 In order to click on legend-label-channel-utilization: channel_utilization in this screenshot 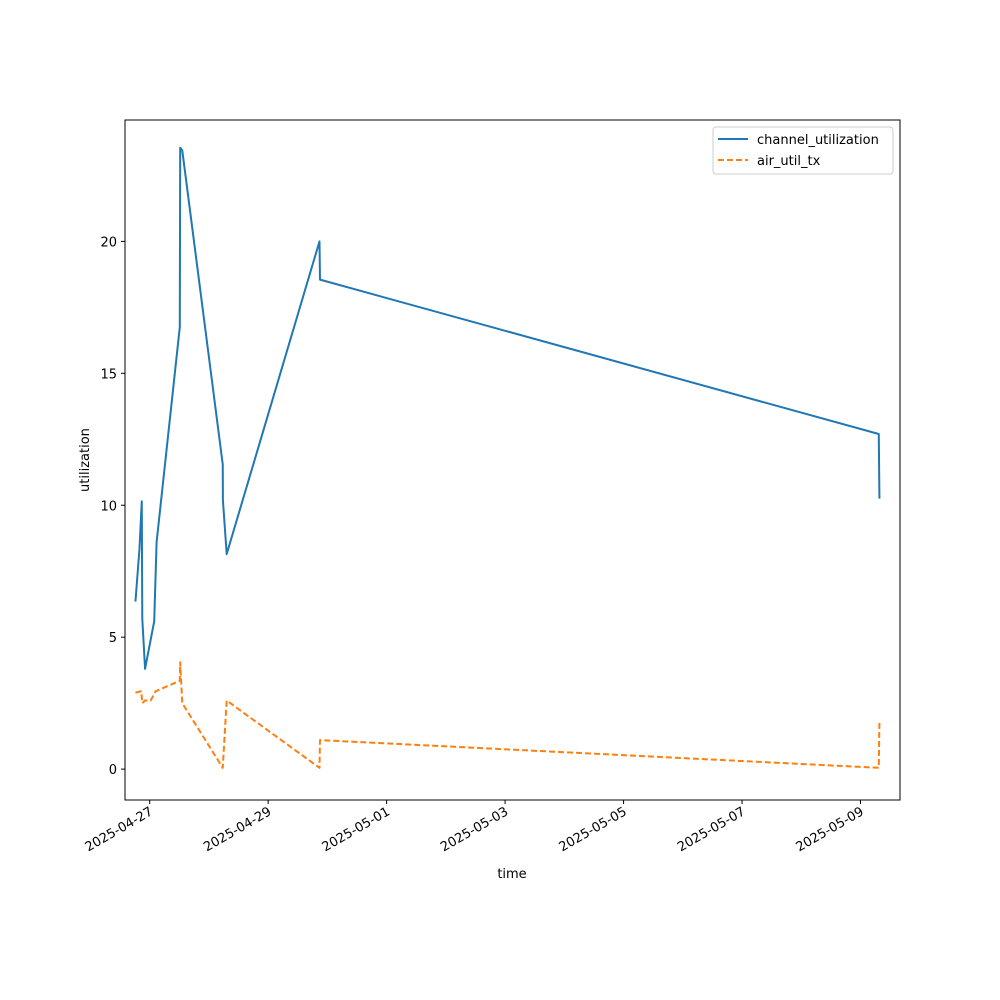, I will do `click(818, 140)`.